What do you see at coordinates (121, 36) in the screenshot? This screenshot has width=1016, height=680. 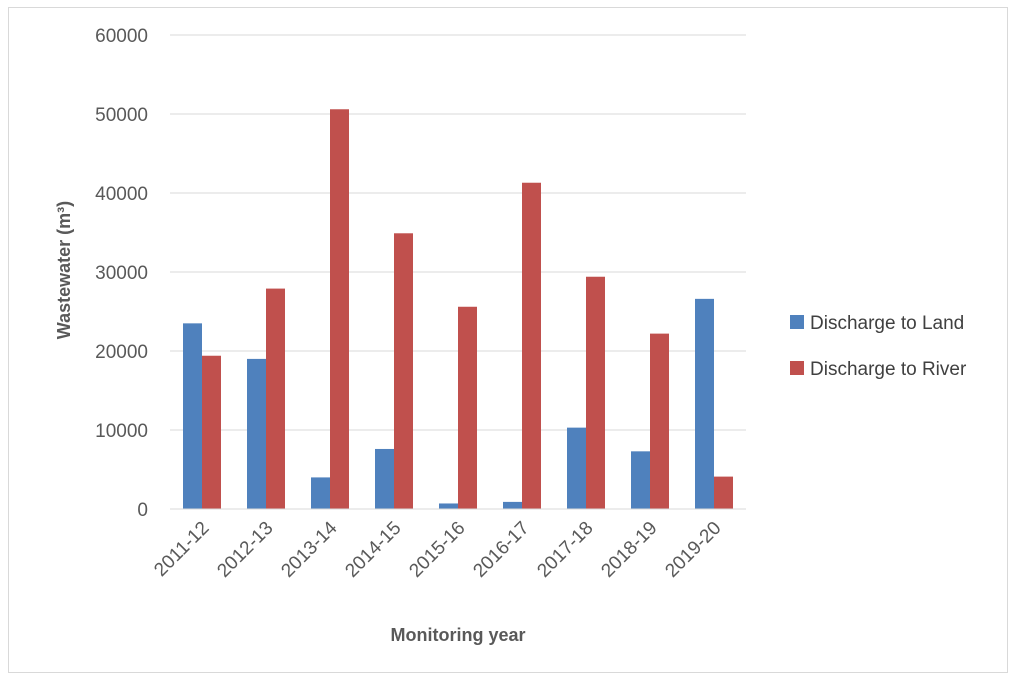 I see `y-tick-label: 60000` at bounding box center [121, 36].